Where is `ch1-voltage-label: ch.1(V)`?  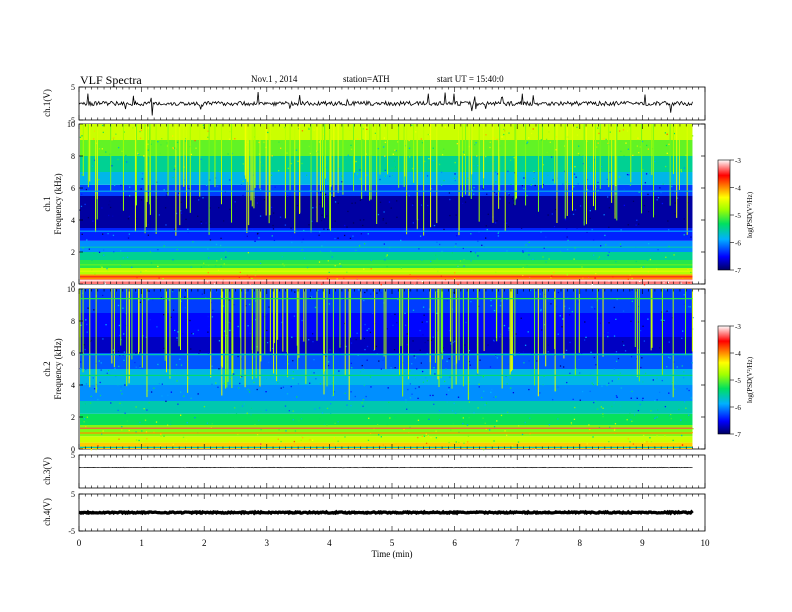
ch1-voltage-label: ch.1(V) is located at coordinates (47, 103).